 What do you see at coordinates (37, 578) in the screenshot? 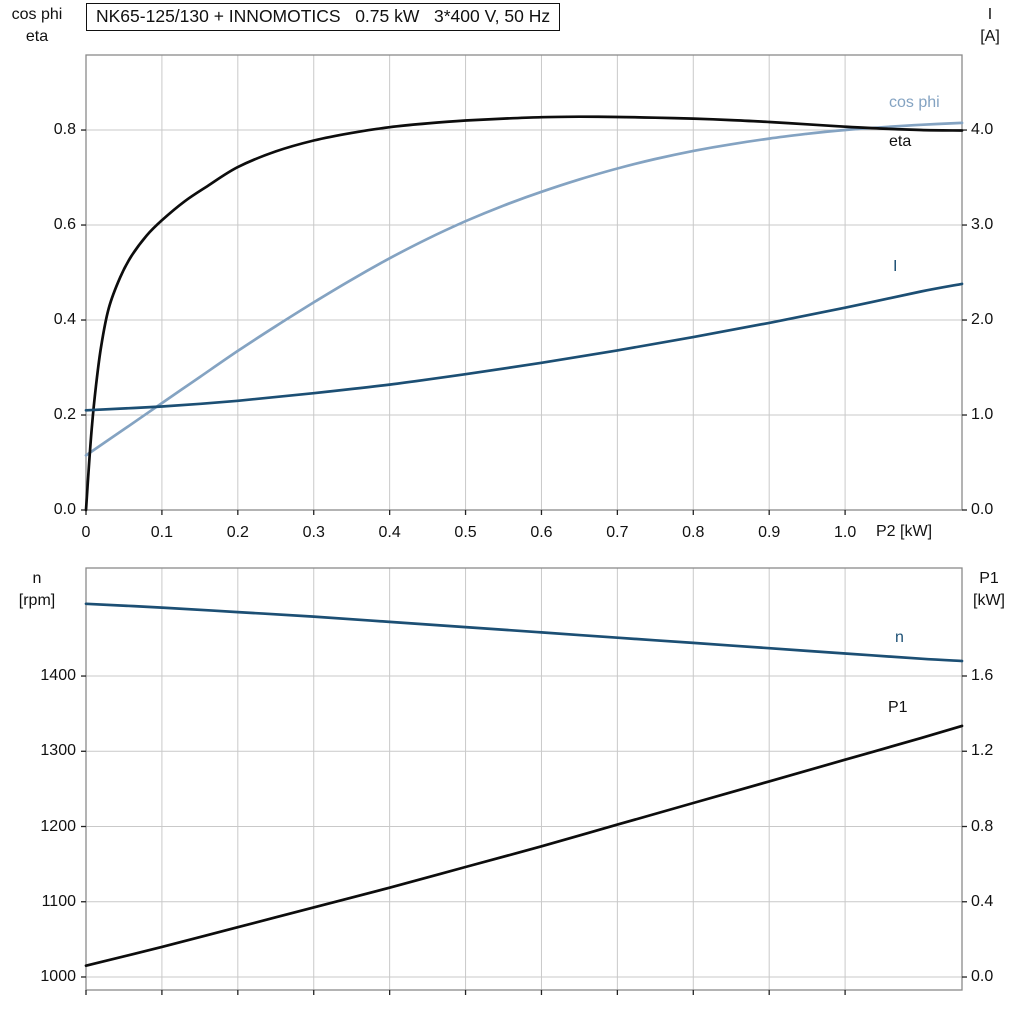
I see `left-axis-title-line1: n` at bounding box center [37, 578].